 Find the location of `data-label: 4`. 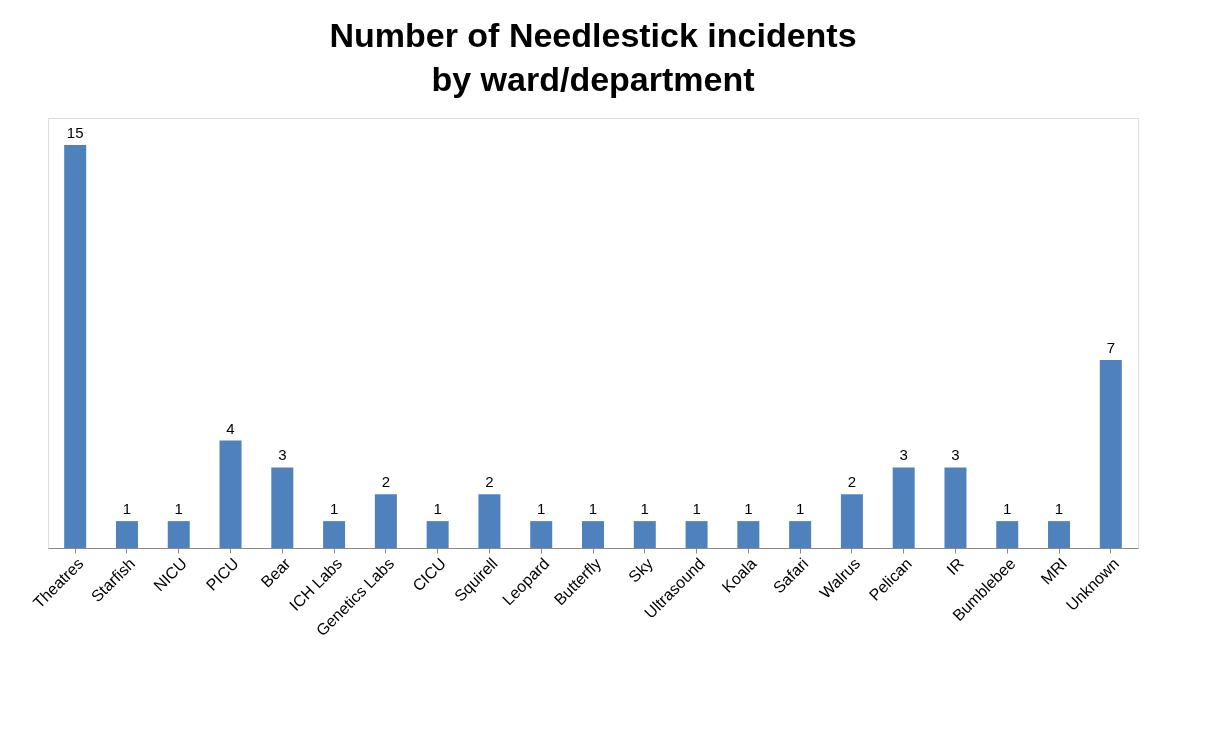

data-label: 4 is located at coordinates (230, 428).